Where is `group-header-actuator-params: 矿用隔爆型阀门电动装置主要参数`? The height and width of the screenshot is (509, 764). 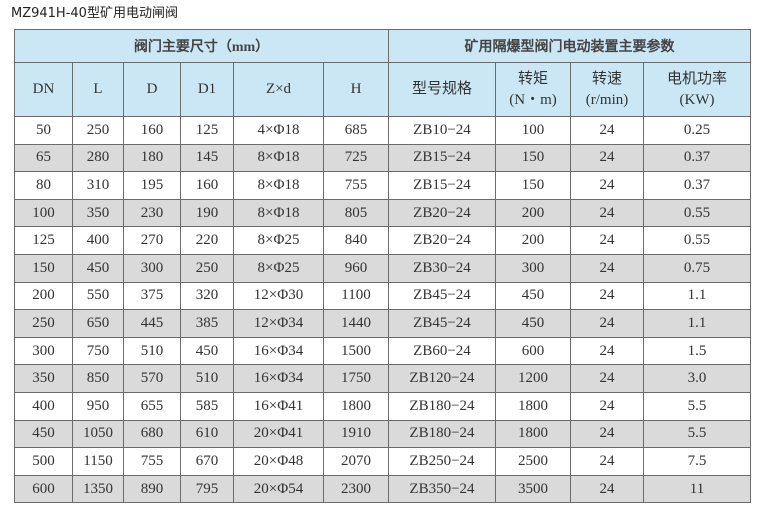
group-header-actuator-params: 矿用隔爆型阀门电动装置主要参数 is located at coordinates (569, 46).